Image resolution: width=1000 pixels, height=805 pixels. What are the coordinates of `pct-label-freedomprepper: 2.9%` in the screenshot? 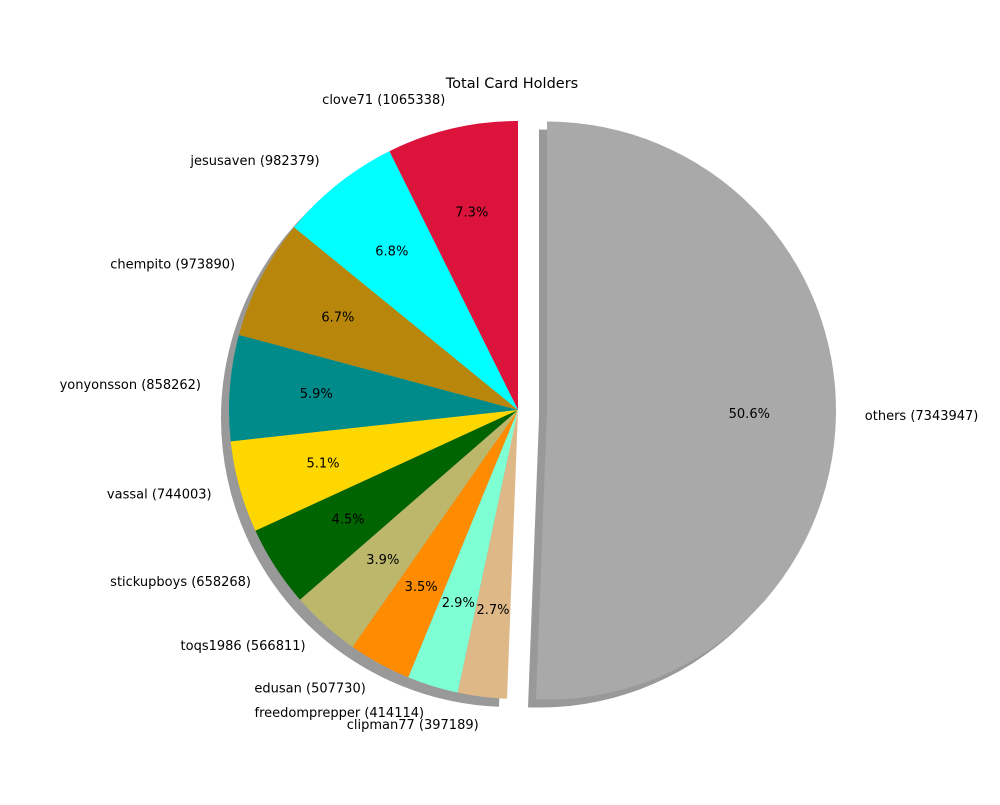 It's located at (458, 603).